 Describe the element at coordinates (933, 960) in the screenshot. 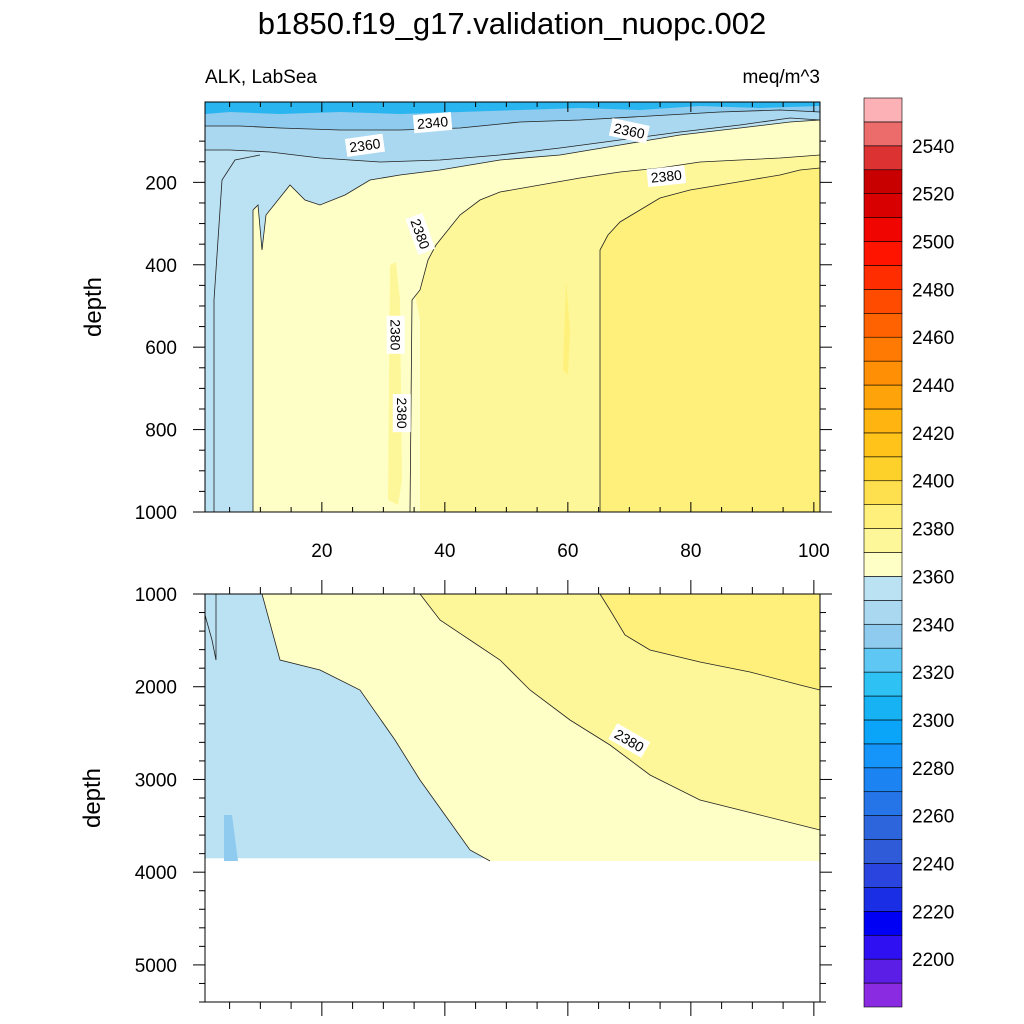

I see `colorbar-tick-label: 2200` at that location.